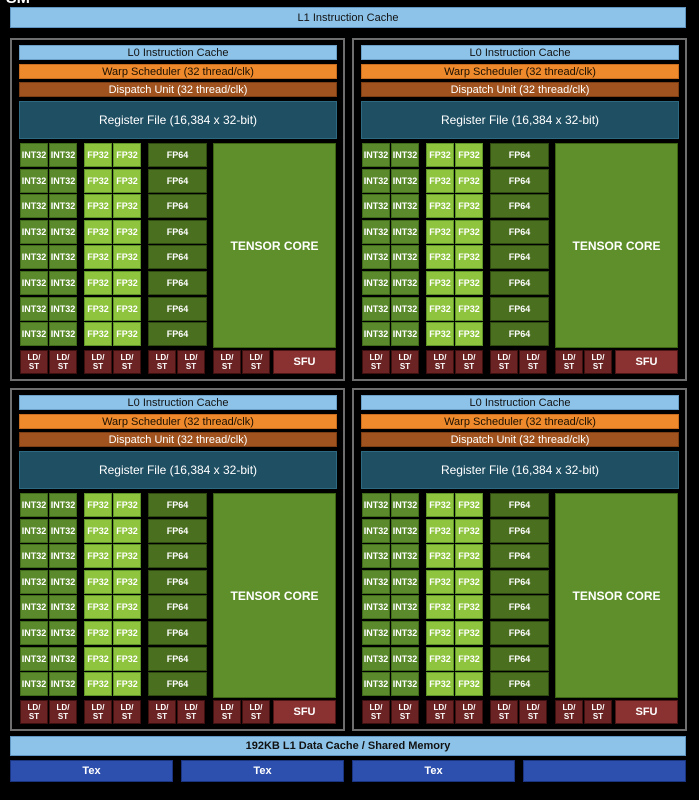  What do you see at coordinates (178, 402) in the screenshot?
I see `l0-instruction-cache: L0 Instruction Cache` at bounding box center [178, 402].